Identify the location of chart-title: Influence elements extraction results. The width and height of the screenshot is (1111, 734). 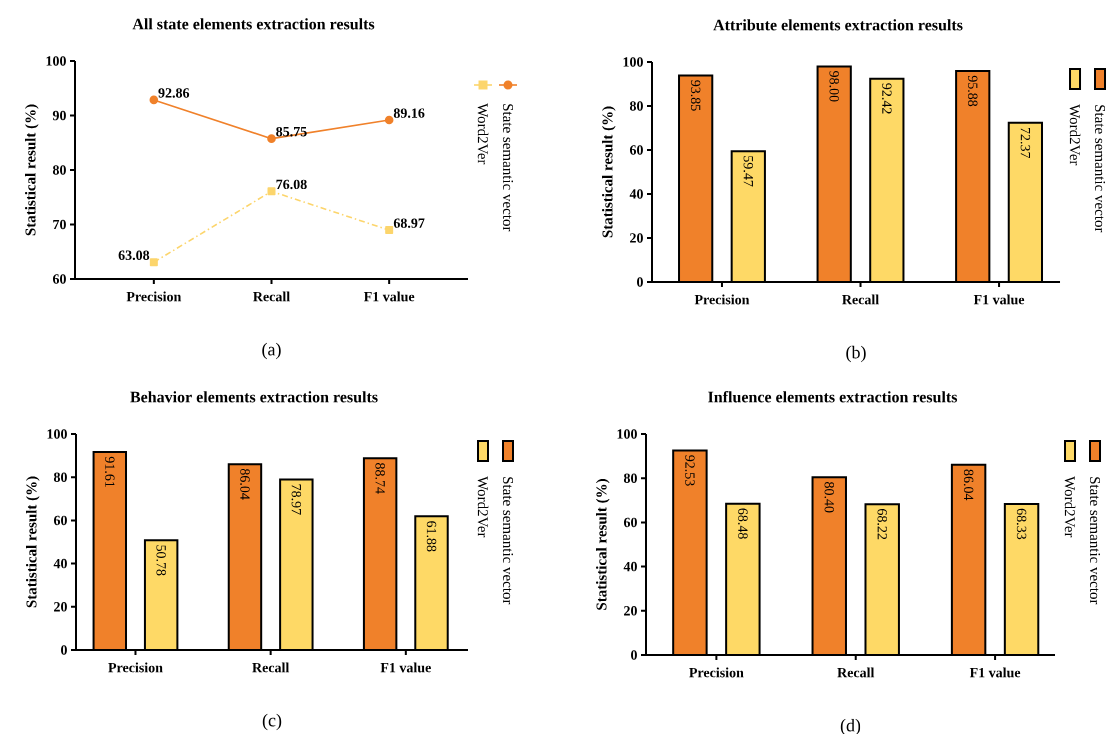
(833, 397).